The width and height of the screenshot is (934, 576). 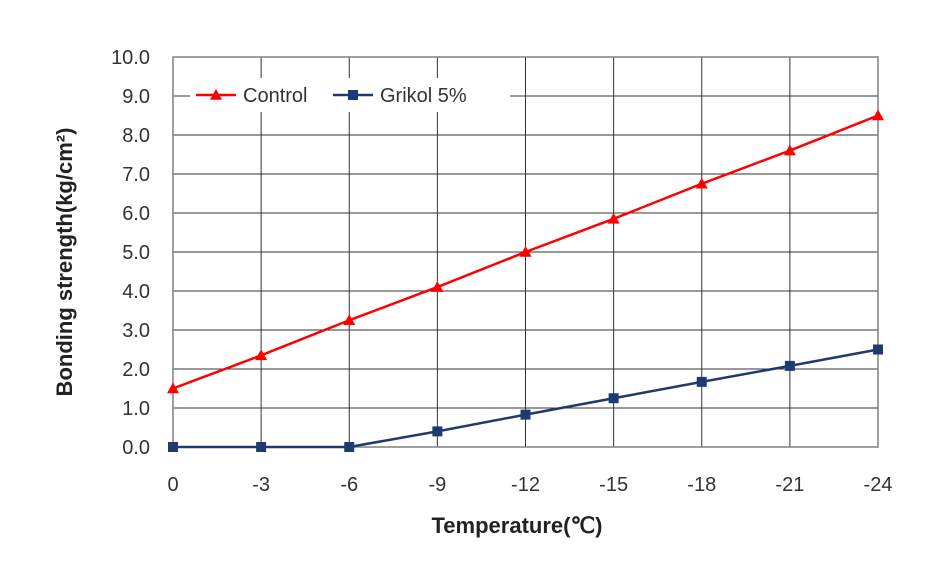 I want to click on y-tick-label: 9.0, so click(x=136, y=97).